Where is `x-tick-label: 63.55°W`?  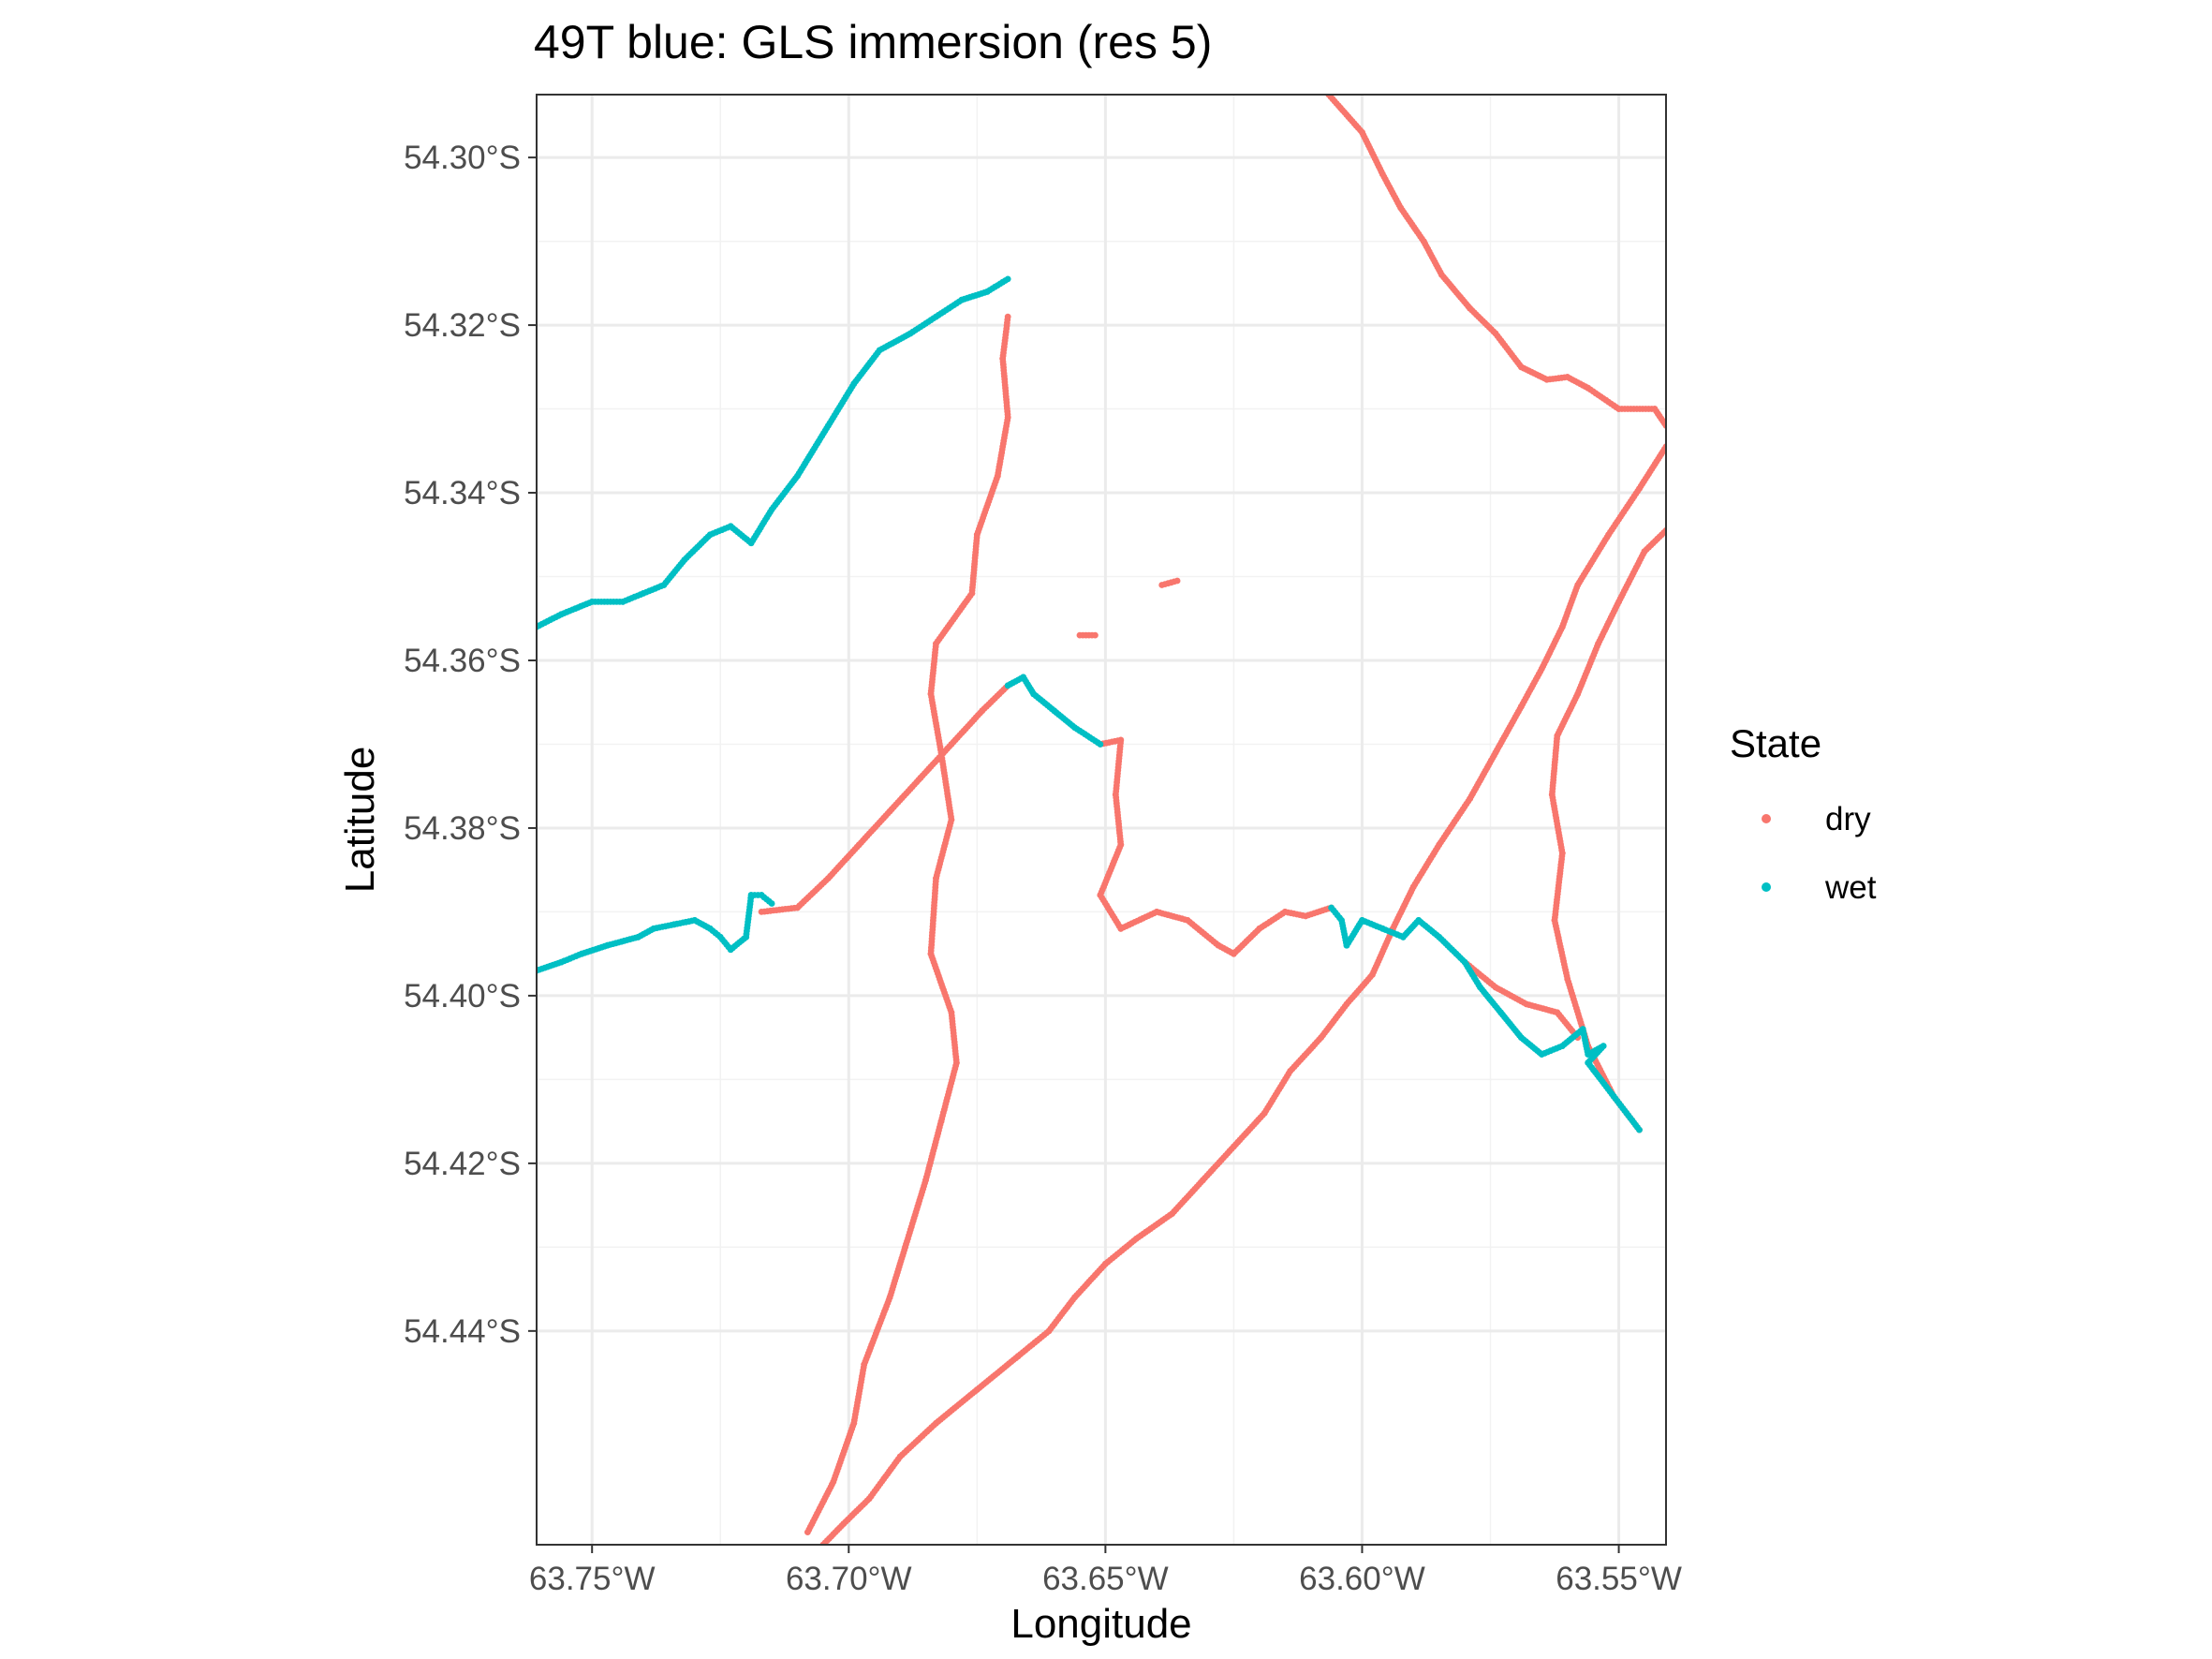
x-tick-label: 63.55°W is located at coordinates (1619, 1579).